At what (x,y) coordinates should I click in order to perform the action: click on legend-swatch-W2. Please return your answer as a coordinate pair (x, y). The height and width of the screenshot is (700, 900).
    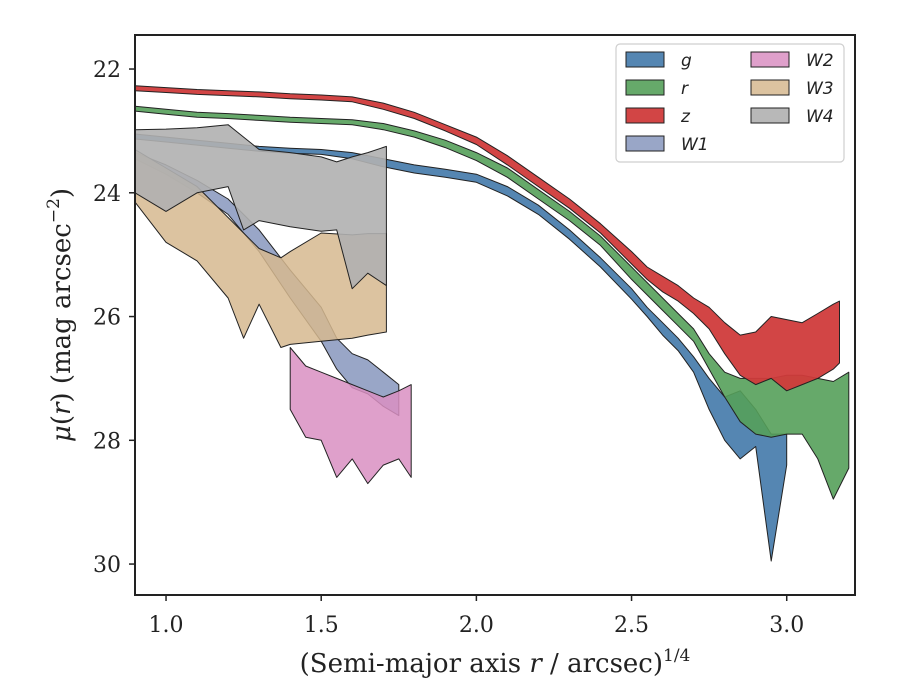
    Looking at the image, I should click on (770, 59).